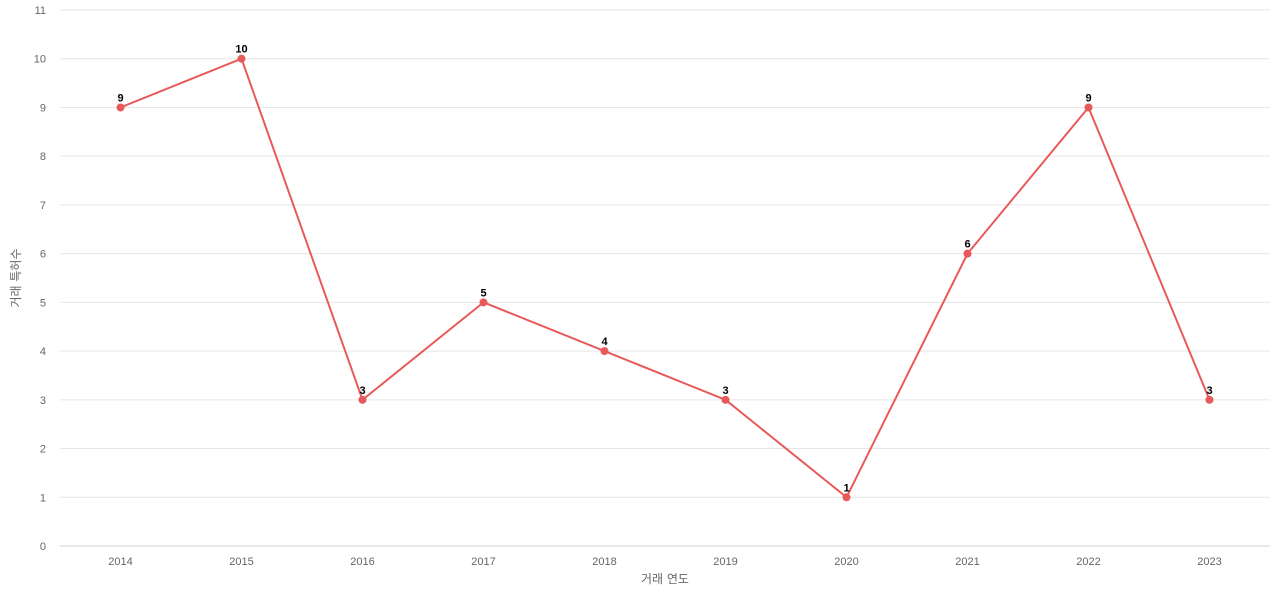  I want to click on y-tick-label: 9, so click(43, 108).